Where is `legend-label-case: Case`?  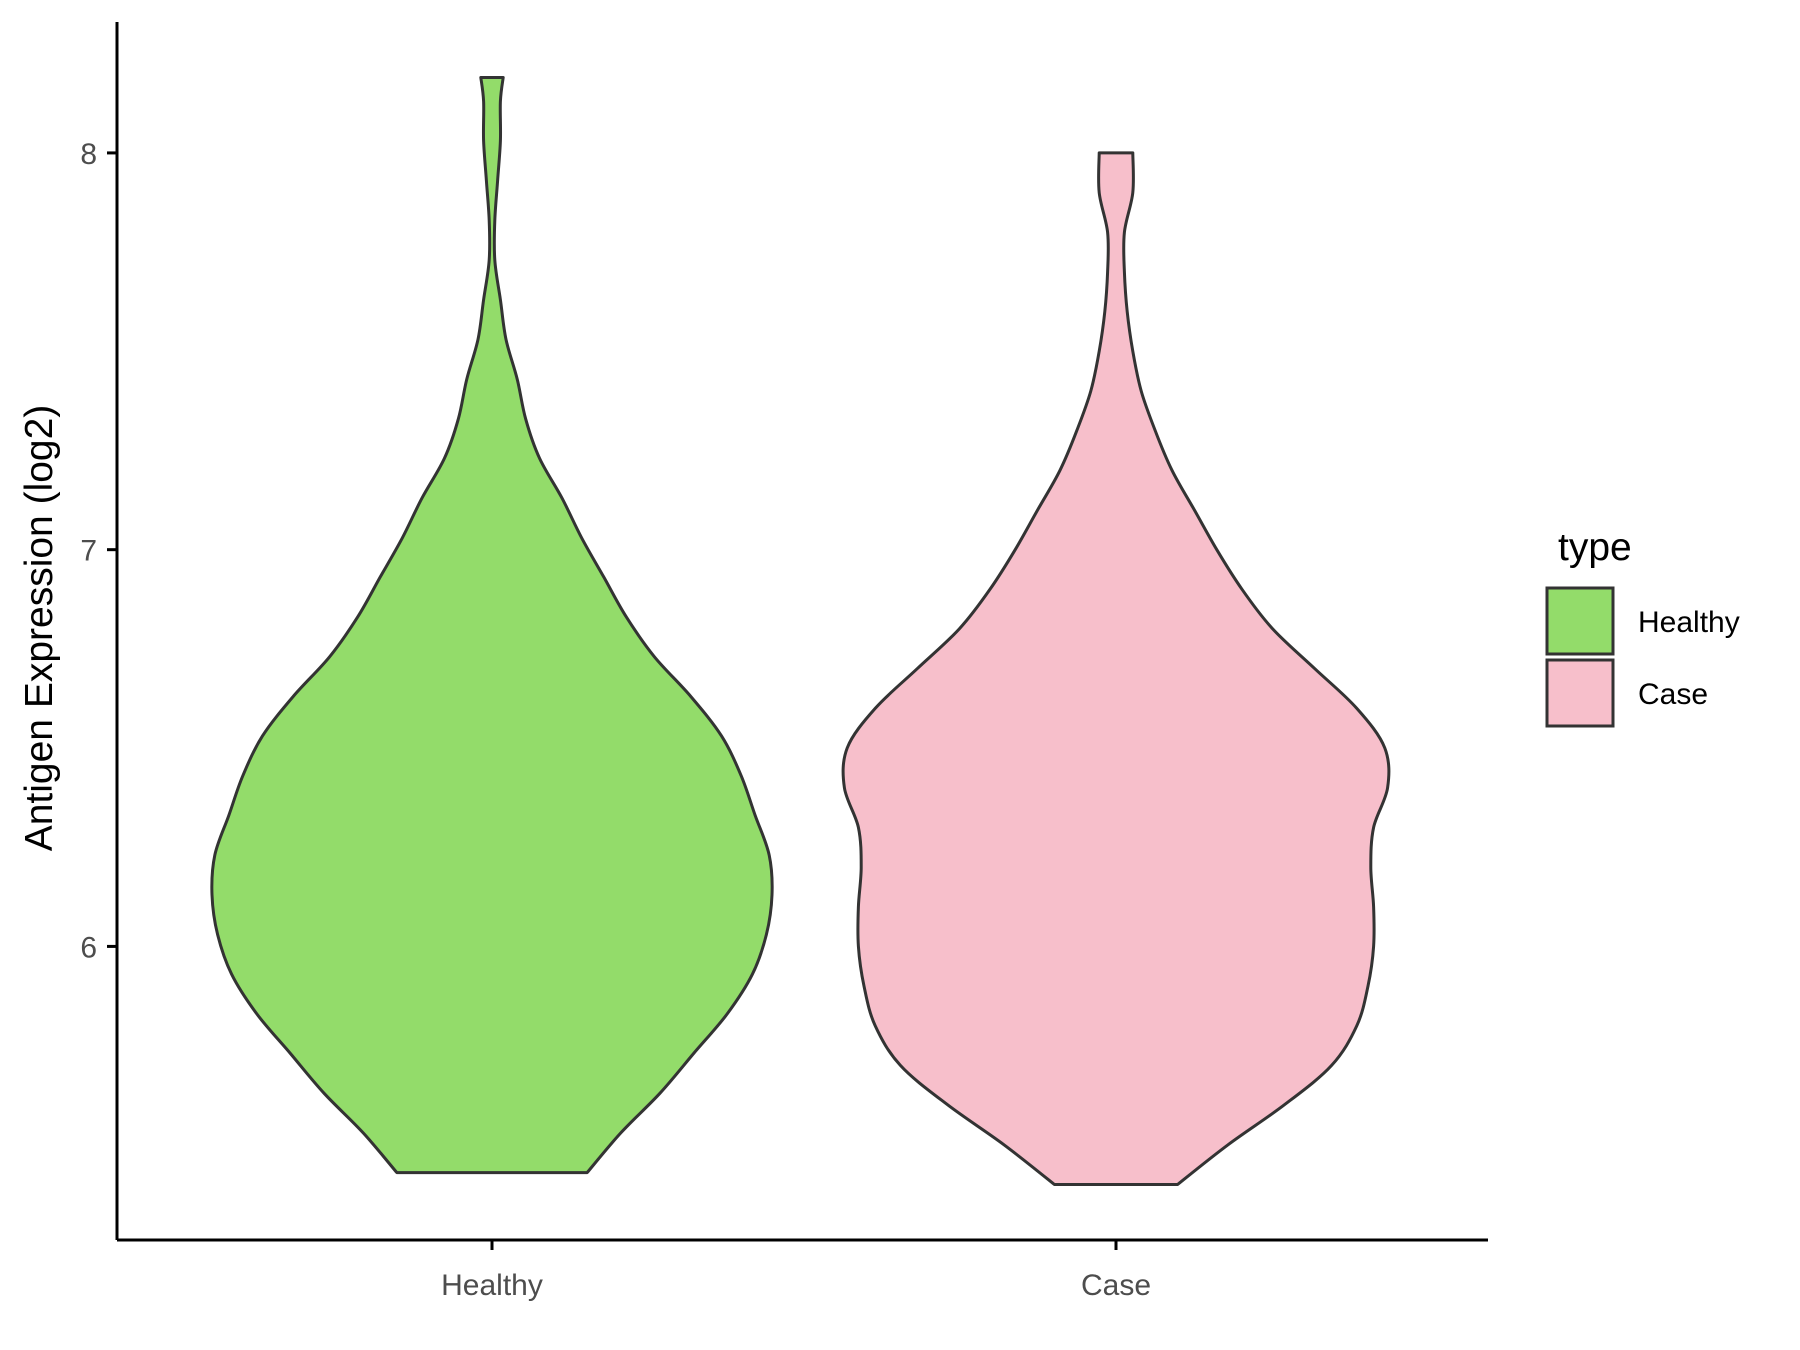 legend-label-case: Case is located at coordinates (1673, 694).